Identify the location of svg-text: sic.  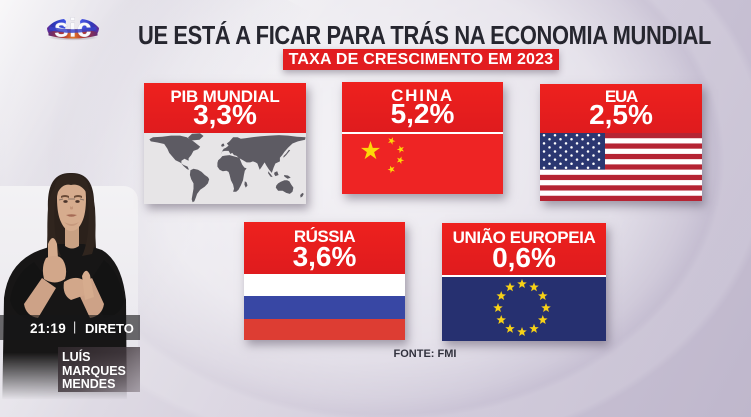
(73, 27).